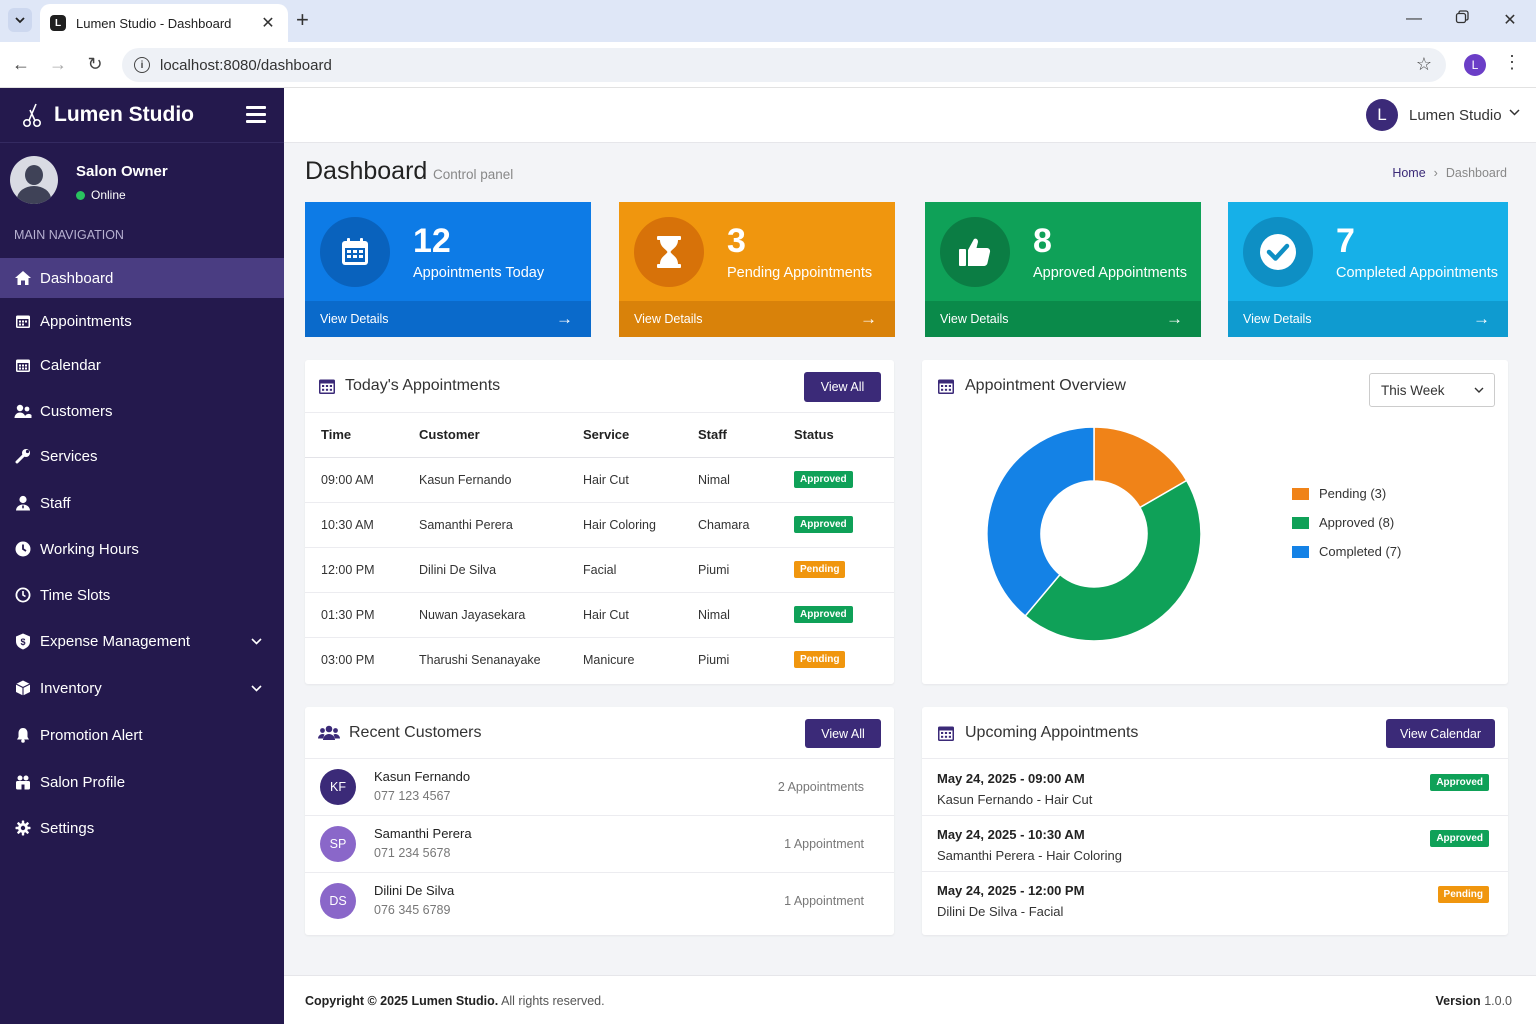 Image resolution: width=1536 pixels, height=1024 pixels. What do you see at coordinates (1510, 20) in the screenshot?
I see `close-window-icon: ✕` at bounding box center [1510, 20].